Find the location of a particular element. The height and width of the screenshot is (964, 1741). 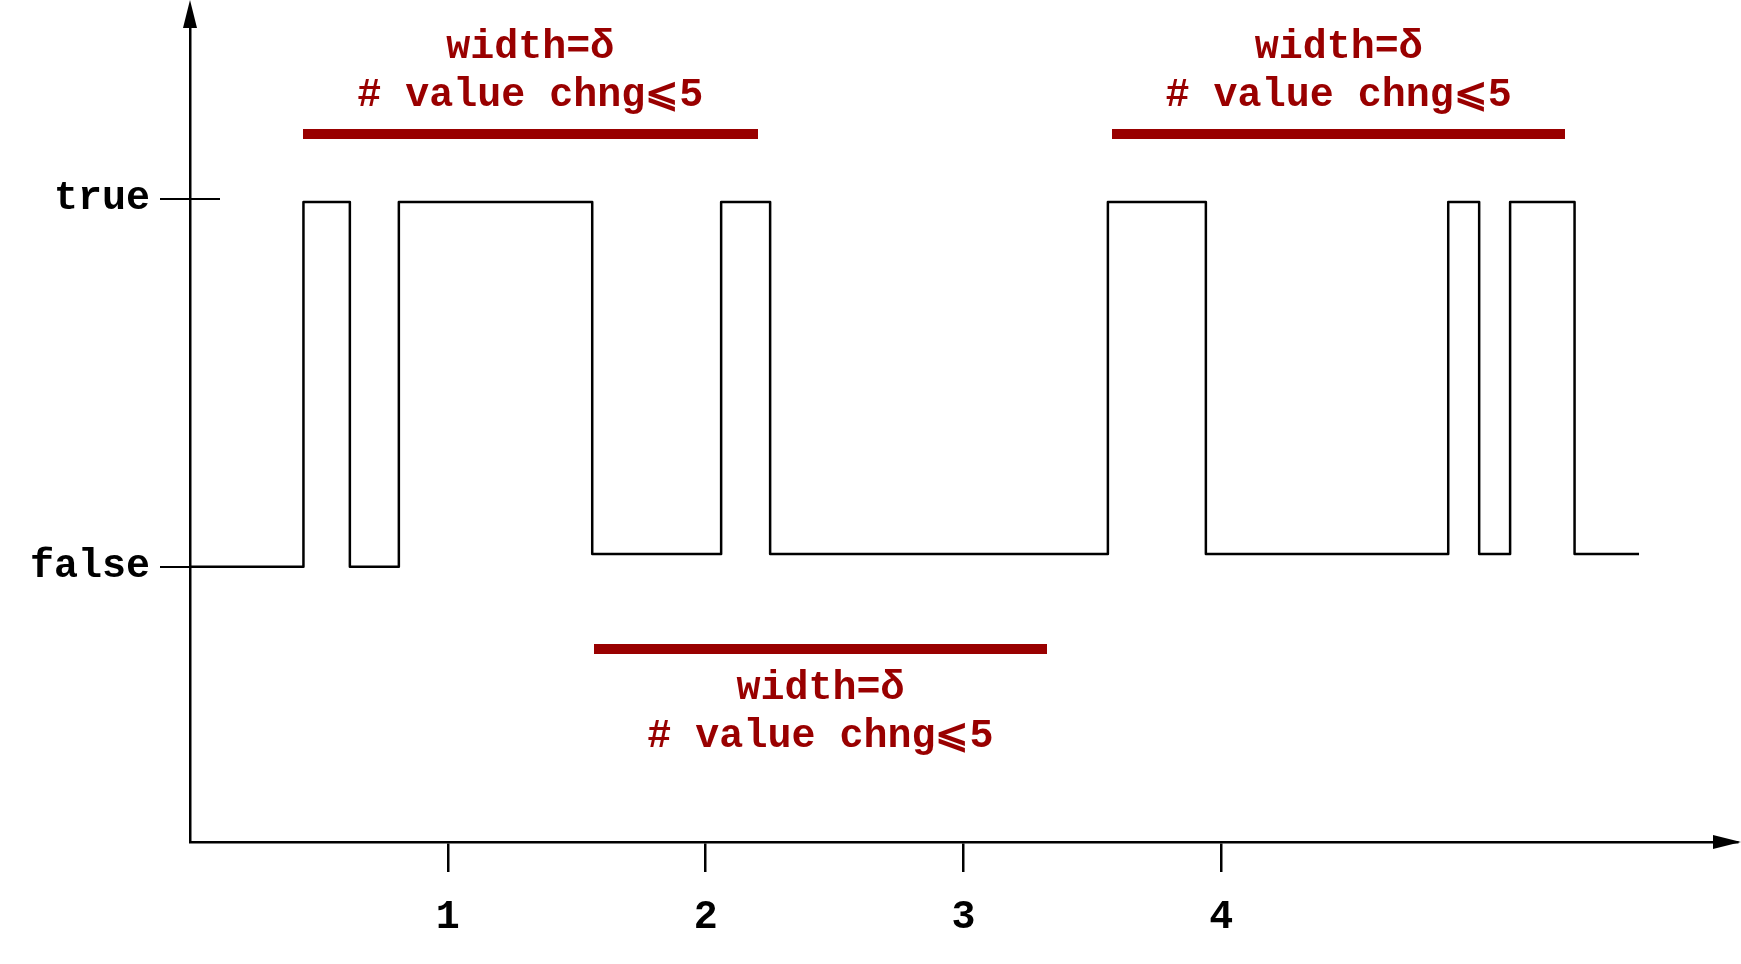

x-tick-label: 2 is located at coordinates (705, 918).